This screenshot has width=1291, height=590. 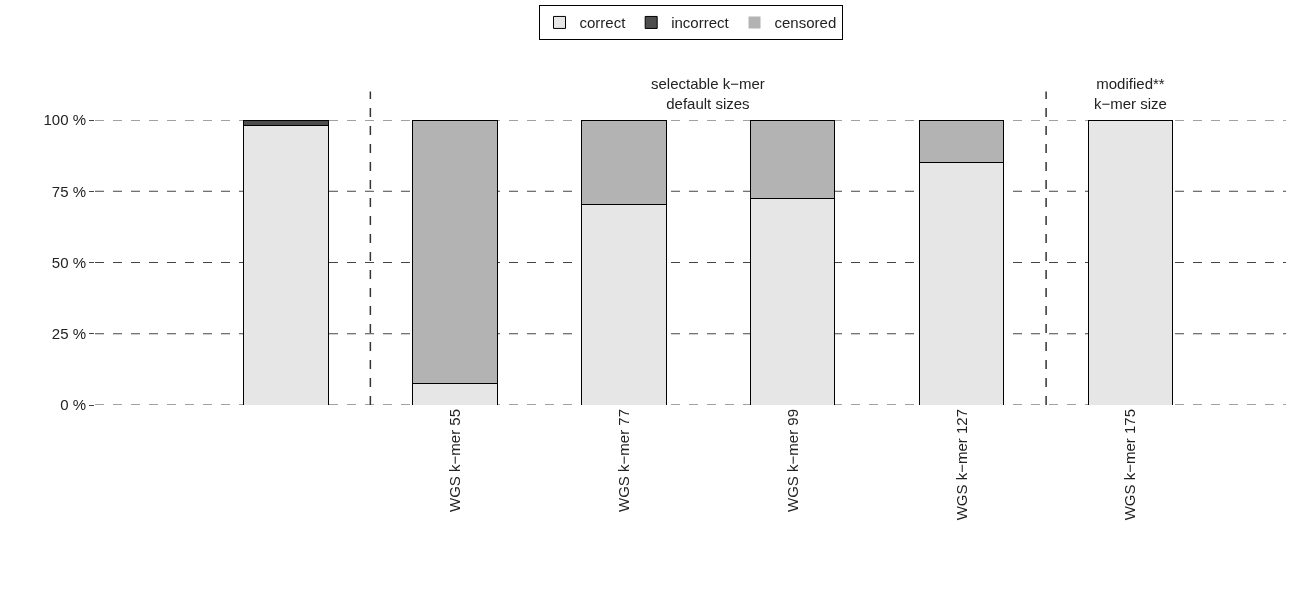 What do you see at coordinates (68, 191) in the screenshot?
I see `y-tick-label: 75 %` at bounding box center [68, 191].